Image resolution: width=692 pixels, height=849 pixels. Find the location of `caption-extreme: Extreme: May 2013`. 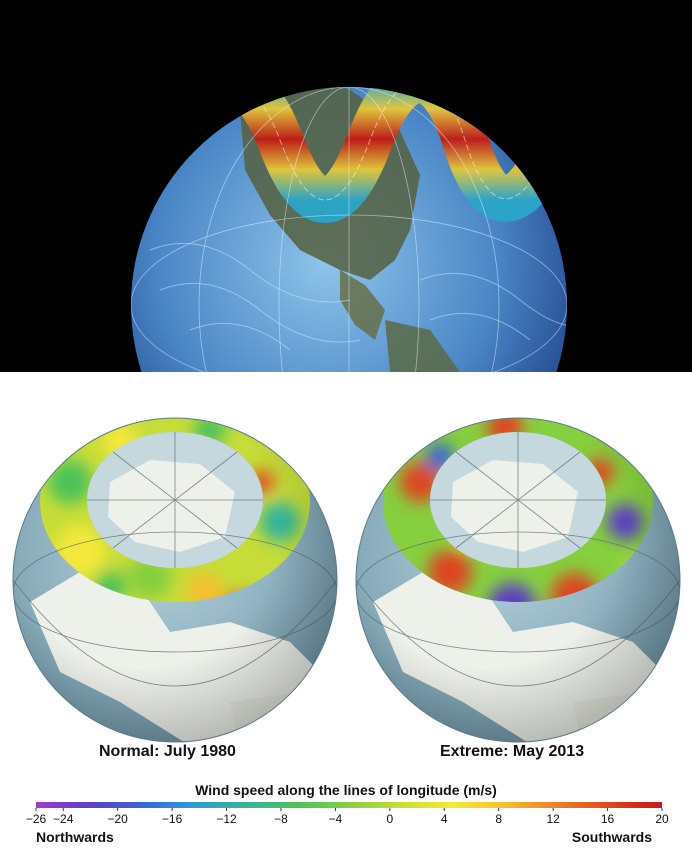

caption-extreme: Extreme: May 2013 is located at coordinates (512, 751).